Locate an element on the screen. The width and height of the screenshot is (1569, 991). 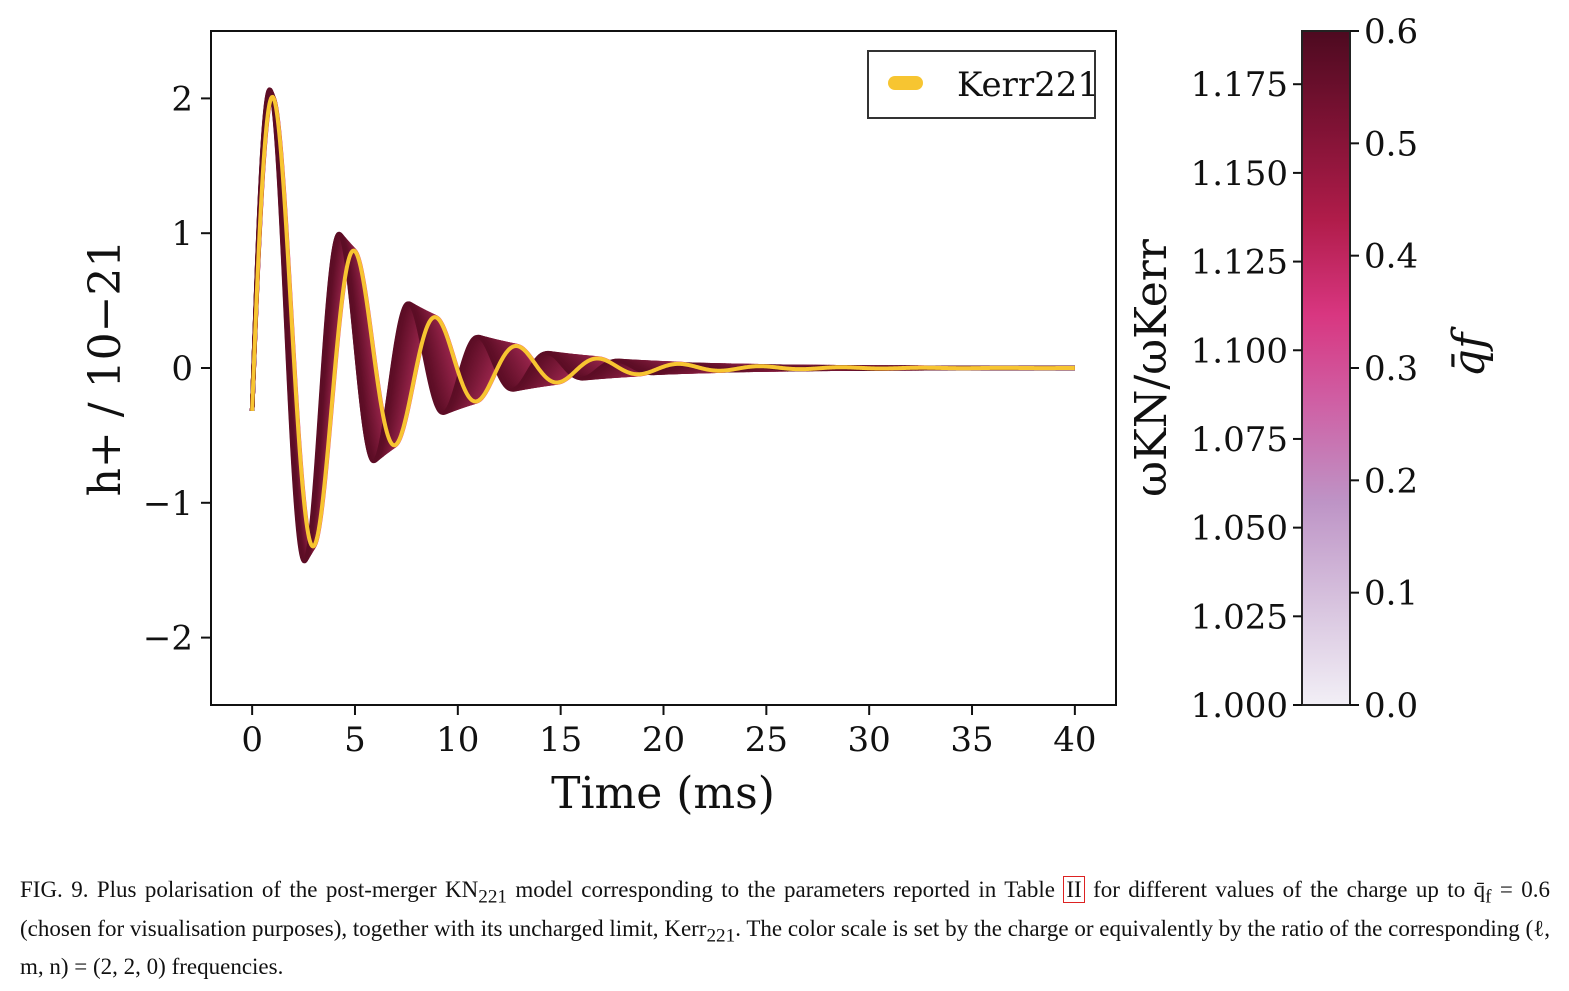
y-tick-label-1: −1 is located at coordinates (168, 504).